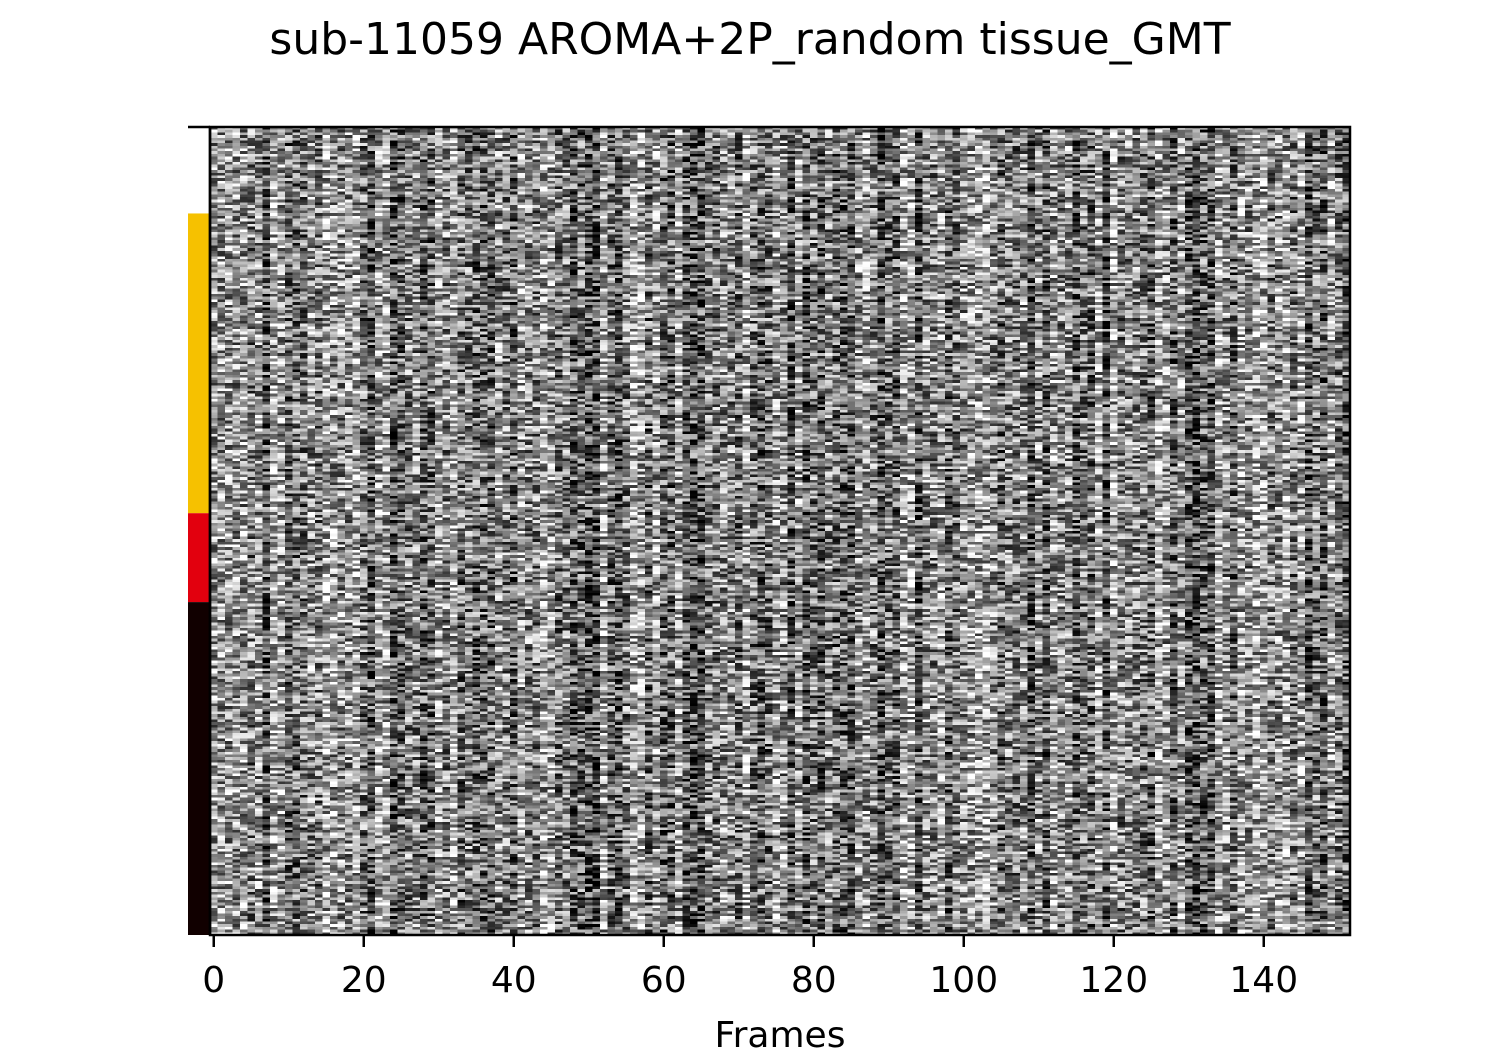 This screenshot has width=1500, height=1050. I want to click on x-tick-label: 100, so click(963, 980).